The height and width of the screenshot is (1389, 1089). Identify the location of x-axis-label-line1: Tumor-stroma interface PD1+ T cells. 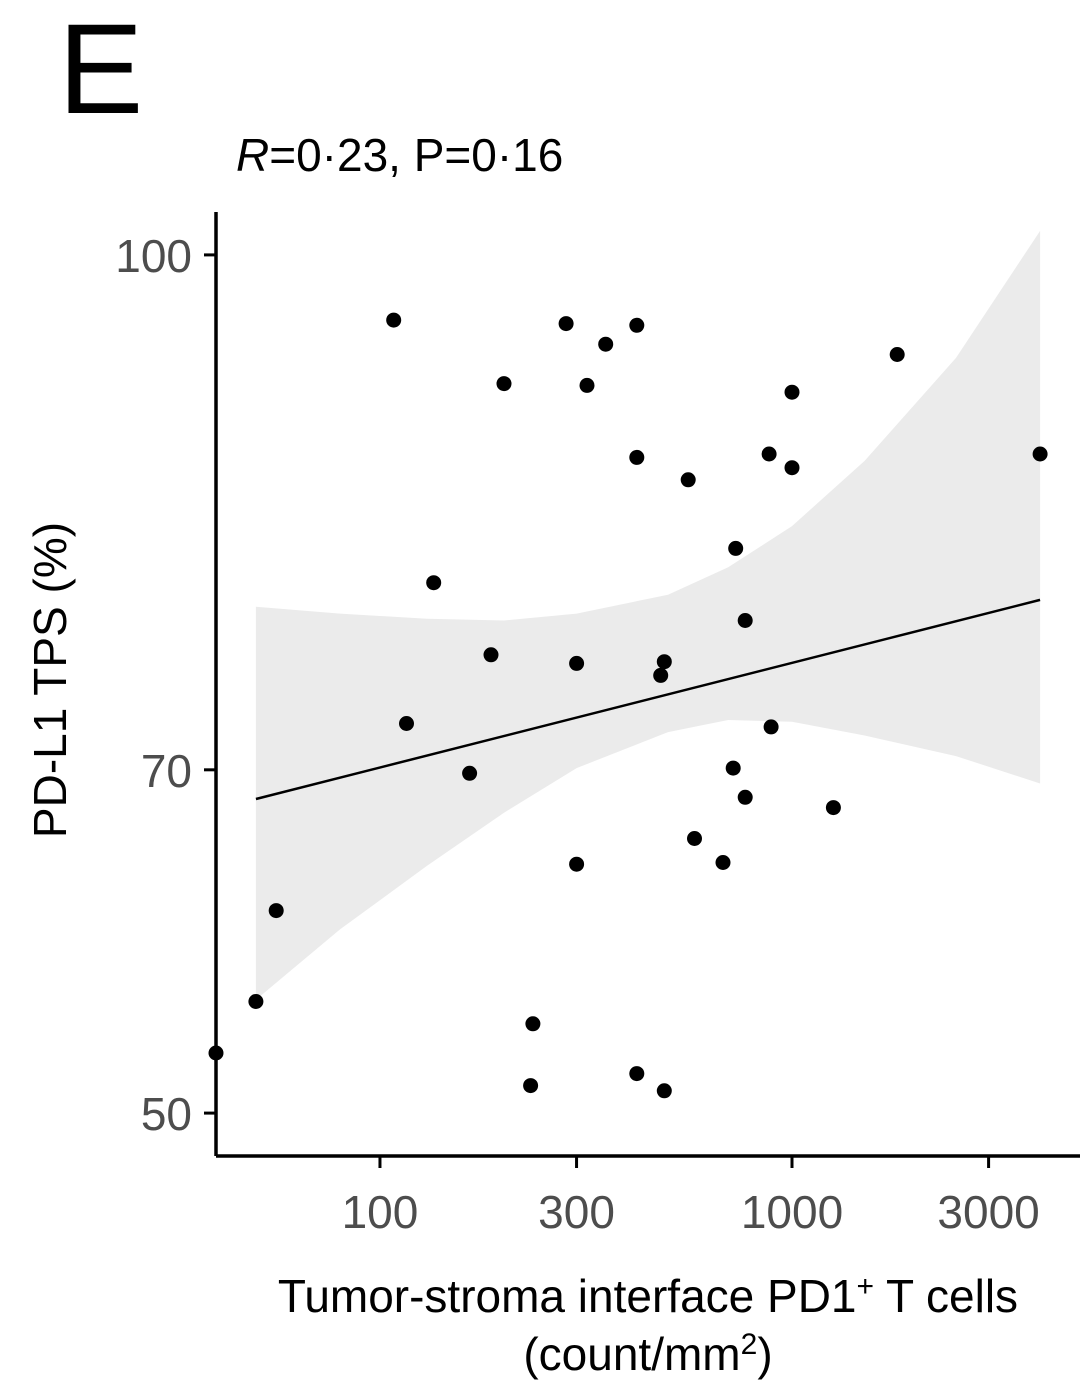
(648, 1296).